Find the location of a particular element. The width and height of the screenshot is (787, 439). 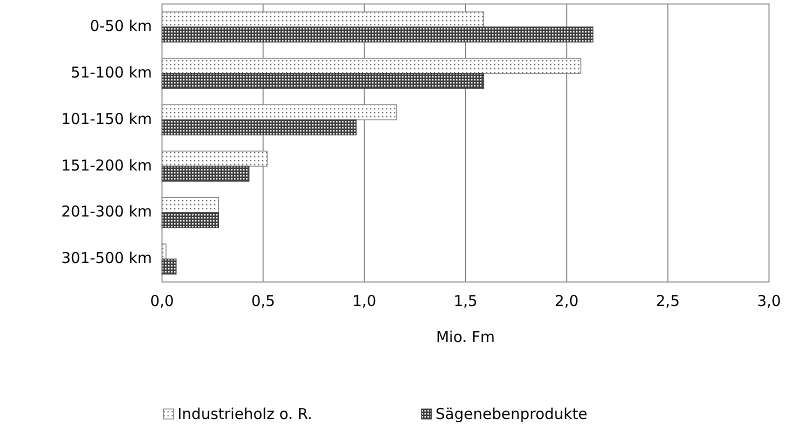

y-tick-label: 101-150 km is located at coordinates (106, 119).